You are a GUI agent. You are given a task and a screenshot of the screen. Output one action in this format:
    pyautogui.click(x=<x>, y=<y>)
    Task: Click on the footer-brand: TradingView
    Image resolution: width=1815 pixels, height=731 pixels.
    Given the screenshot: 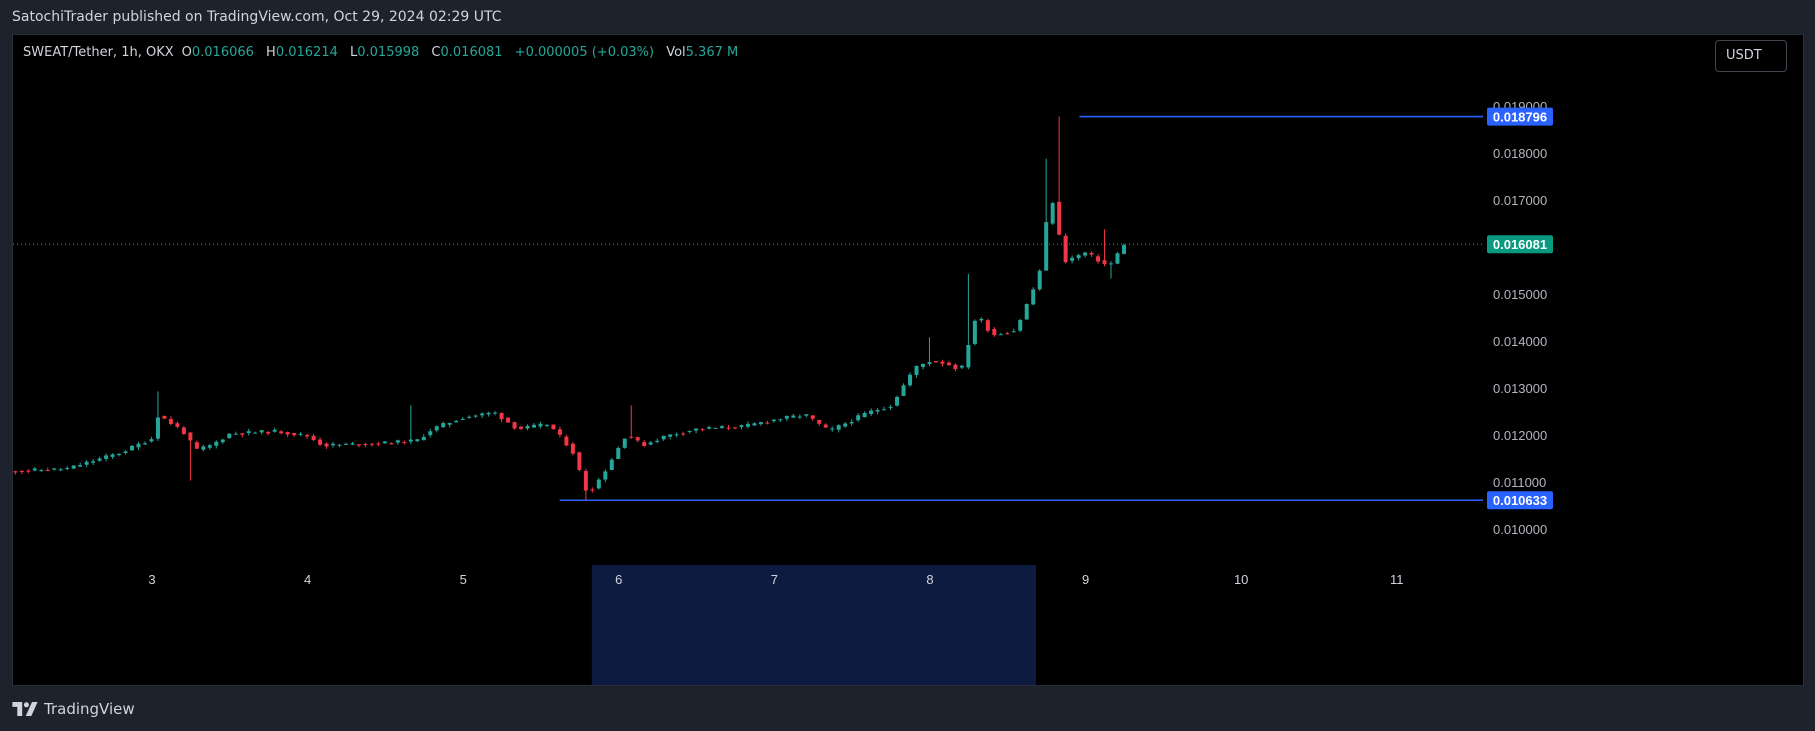 What is the action you would take?
    pyautogui.click(x=73, y=709)
    